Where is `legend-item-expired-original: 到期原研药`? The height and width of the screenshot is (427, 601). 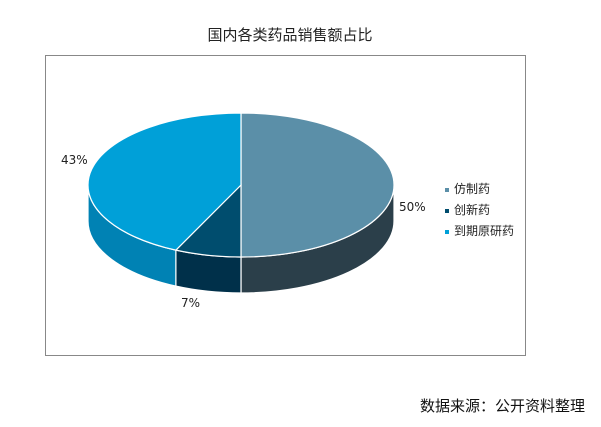 legend-item-expired-original: 到期原研药 is located at coordinates (479, 230).